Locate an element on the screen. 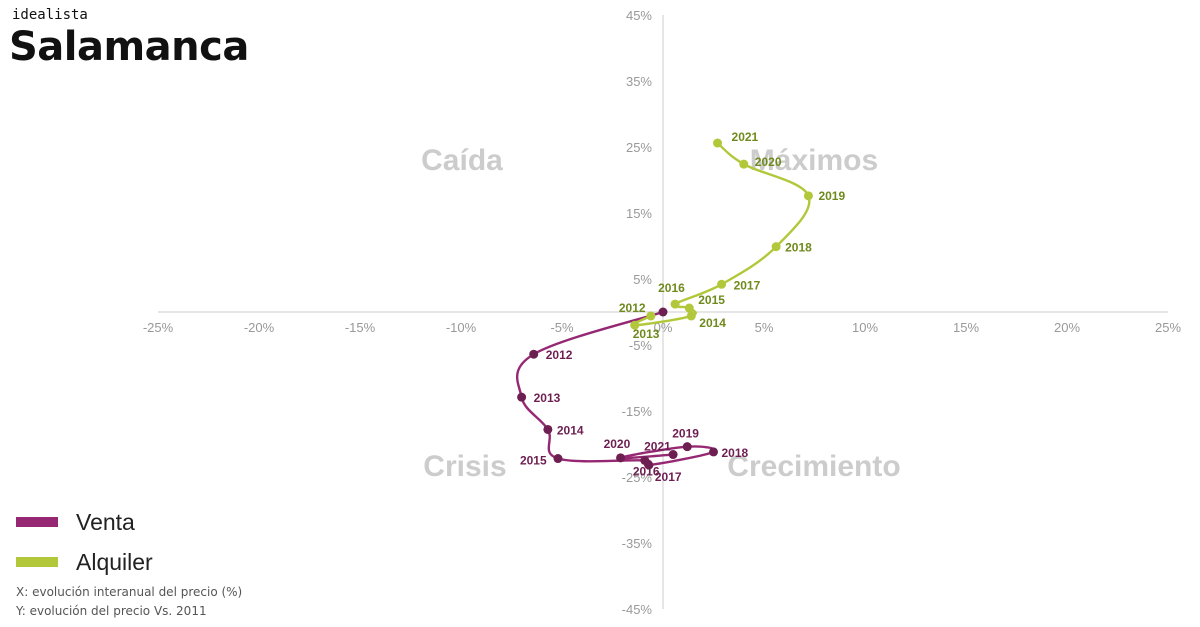 The image size is (1200, 627). x-tick-label: 15% is located at coordinates (966, 327).